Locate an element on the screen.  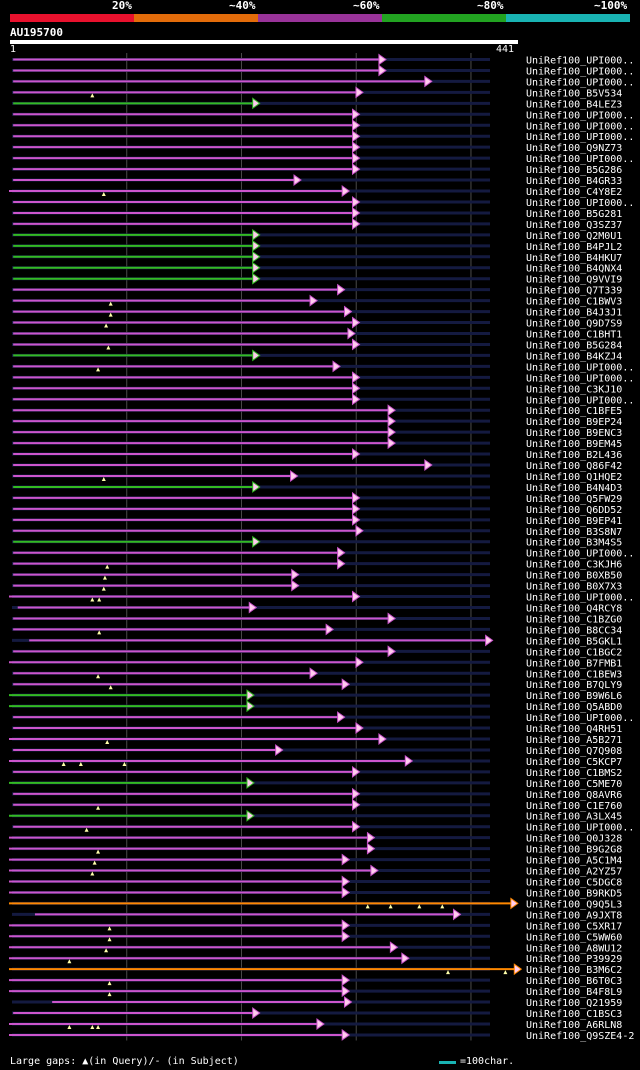
hit-label: UniRef100_C3KJH6 is located at coordinates (574, 565).